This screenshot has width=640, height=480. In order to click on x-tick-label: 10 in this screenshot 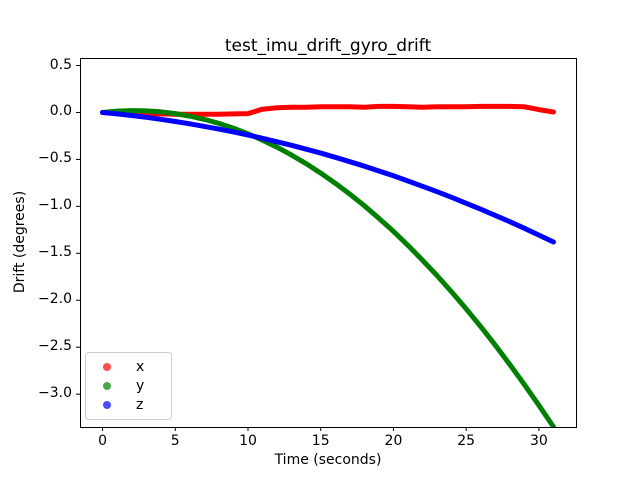, I will do `click(248, 441)`.